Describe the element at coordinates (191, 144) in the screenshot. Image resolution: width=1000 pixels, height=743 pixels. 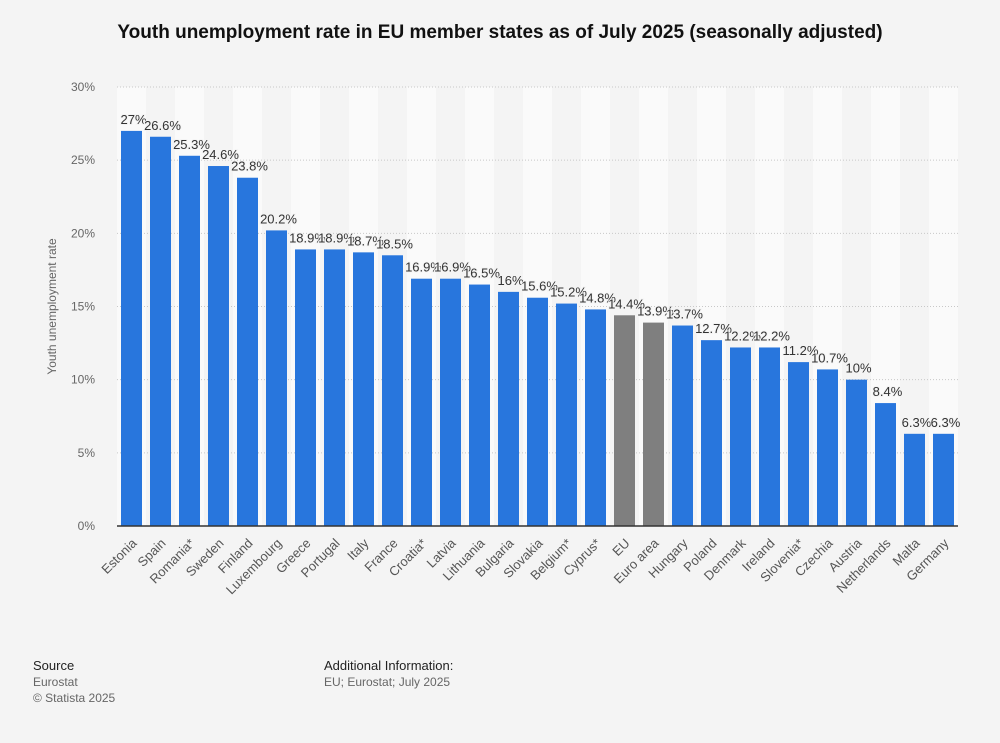
I see `data-label: 25.3%` at that location.